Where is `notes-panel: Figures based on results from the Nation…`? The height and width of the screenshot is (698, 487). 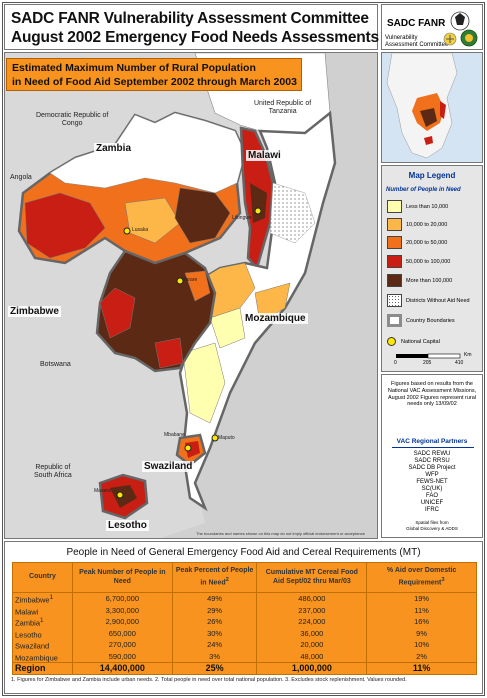
notes-panel: Figures based on results from the Nation… is located at coordinates (432, 456).